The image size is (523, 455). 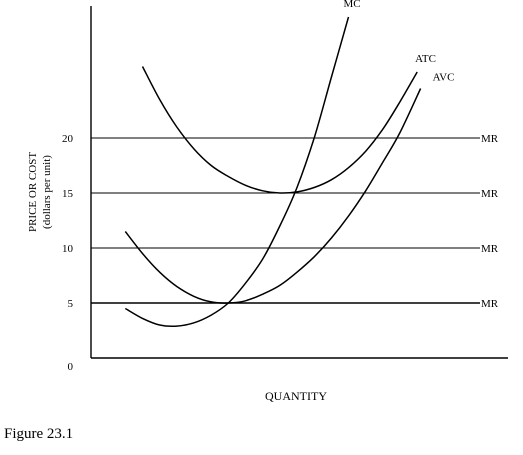 I want to click on mr-label-10: MR, so click(x=490, y=249).